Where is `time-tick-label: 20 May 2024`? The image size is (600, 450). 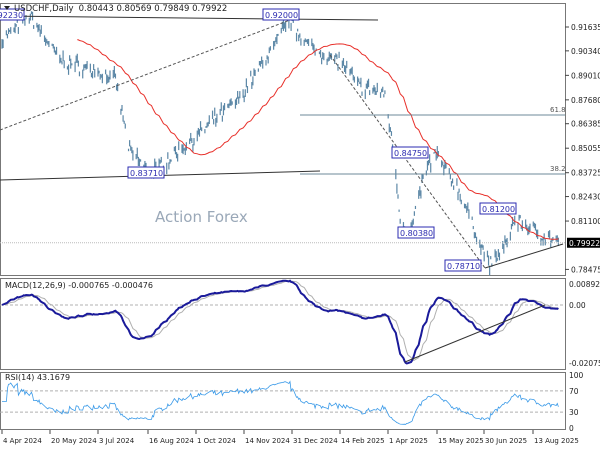
time-tick-label: 20 May 2024 is located at coordinates (74, 441).